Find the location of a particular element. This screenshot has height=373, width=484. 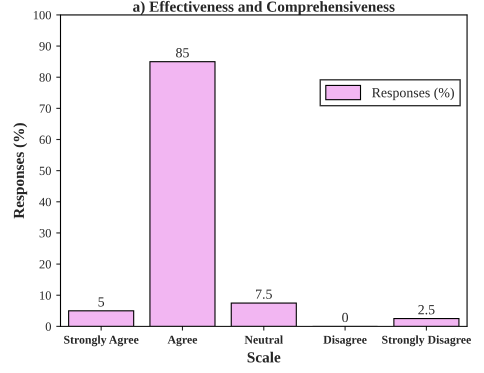

x-tick-label: Neutral is located at coordinates (263, 339).